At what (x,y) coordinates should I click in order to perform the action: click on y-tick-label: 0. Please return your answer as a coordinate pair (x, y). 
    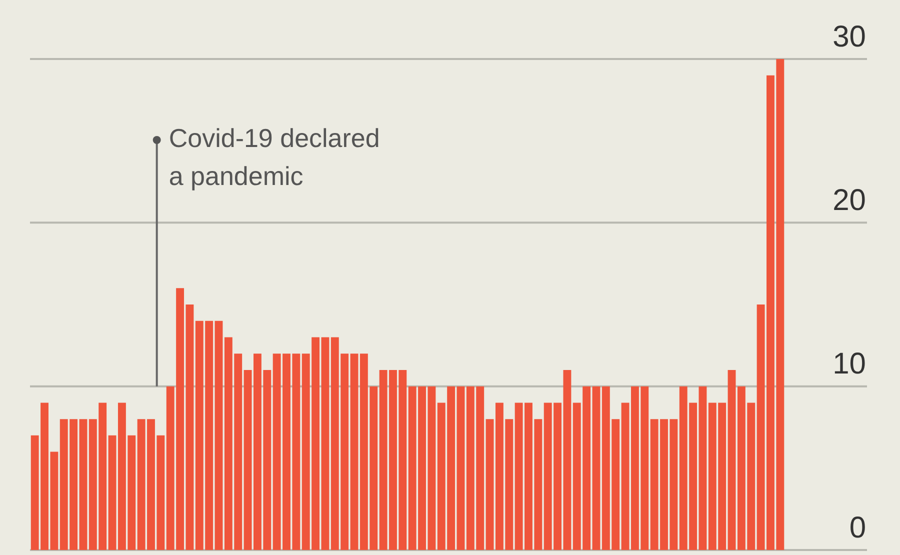
    Looking at the image, I should click on (857, 527).